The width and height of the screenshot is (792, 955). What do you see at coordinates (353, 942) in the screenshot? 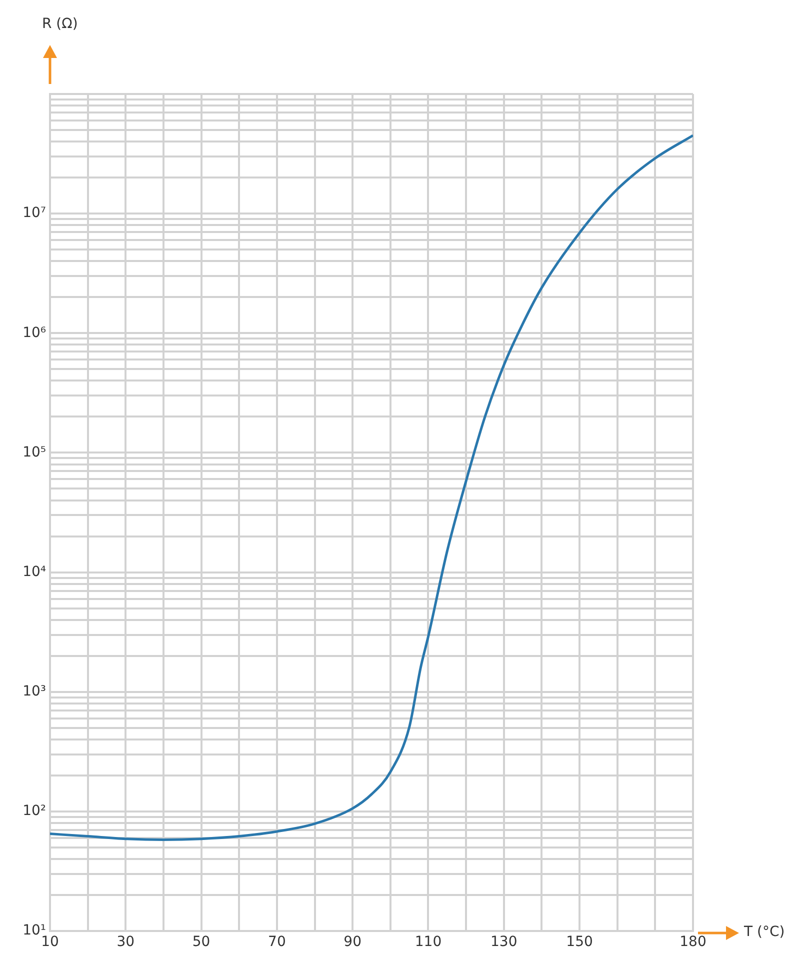
I see `x-tick-label: 90` at bounding box center [353, 942].